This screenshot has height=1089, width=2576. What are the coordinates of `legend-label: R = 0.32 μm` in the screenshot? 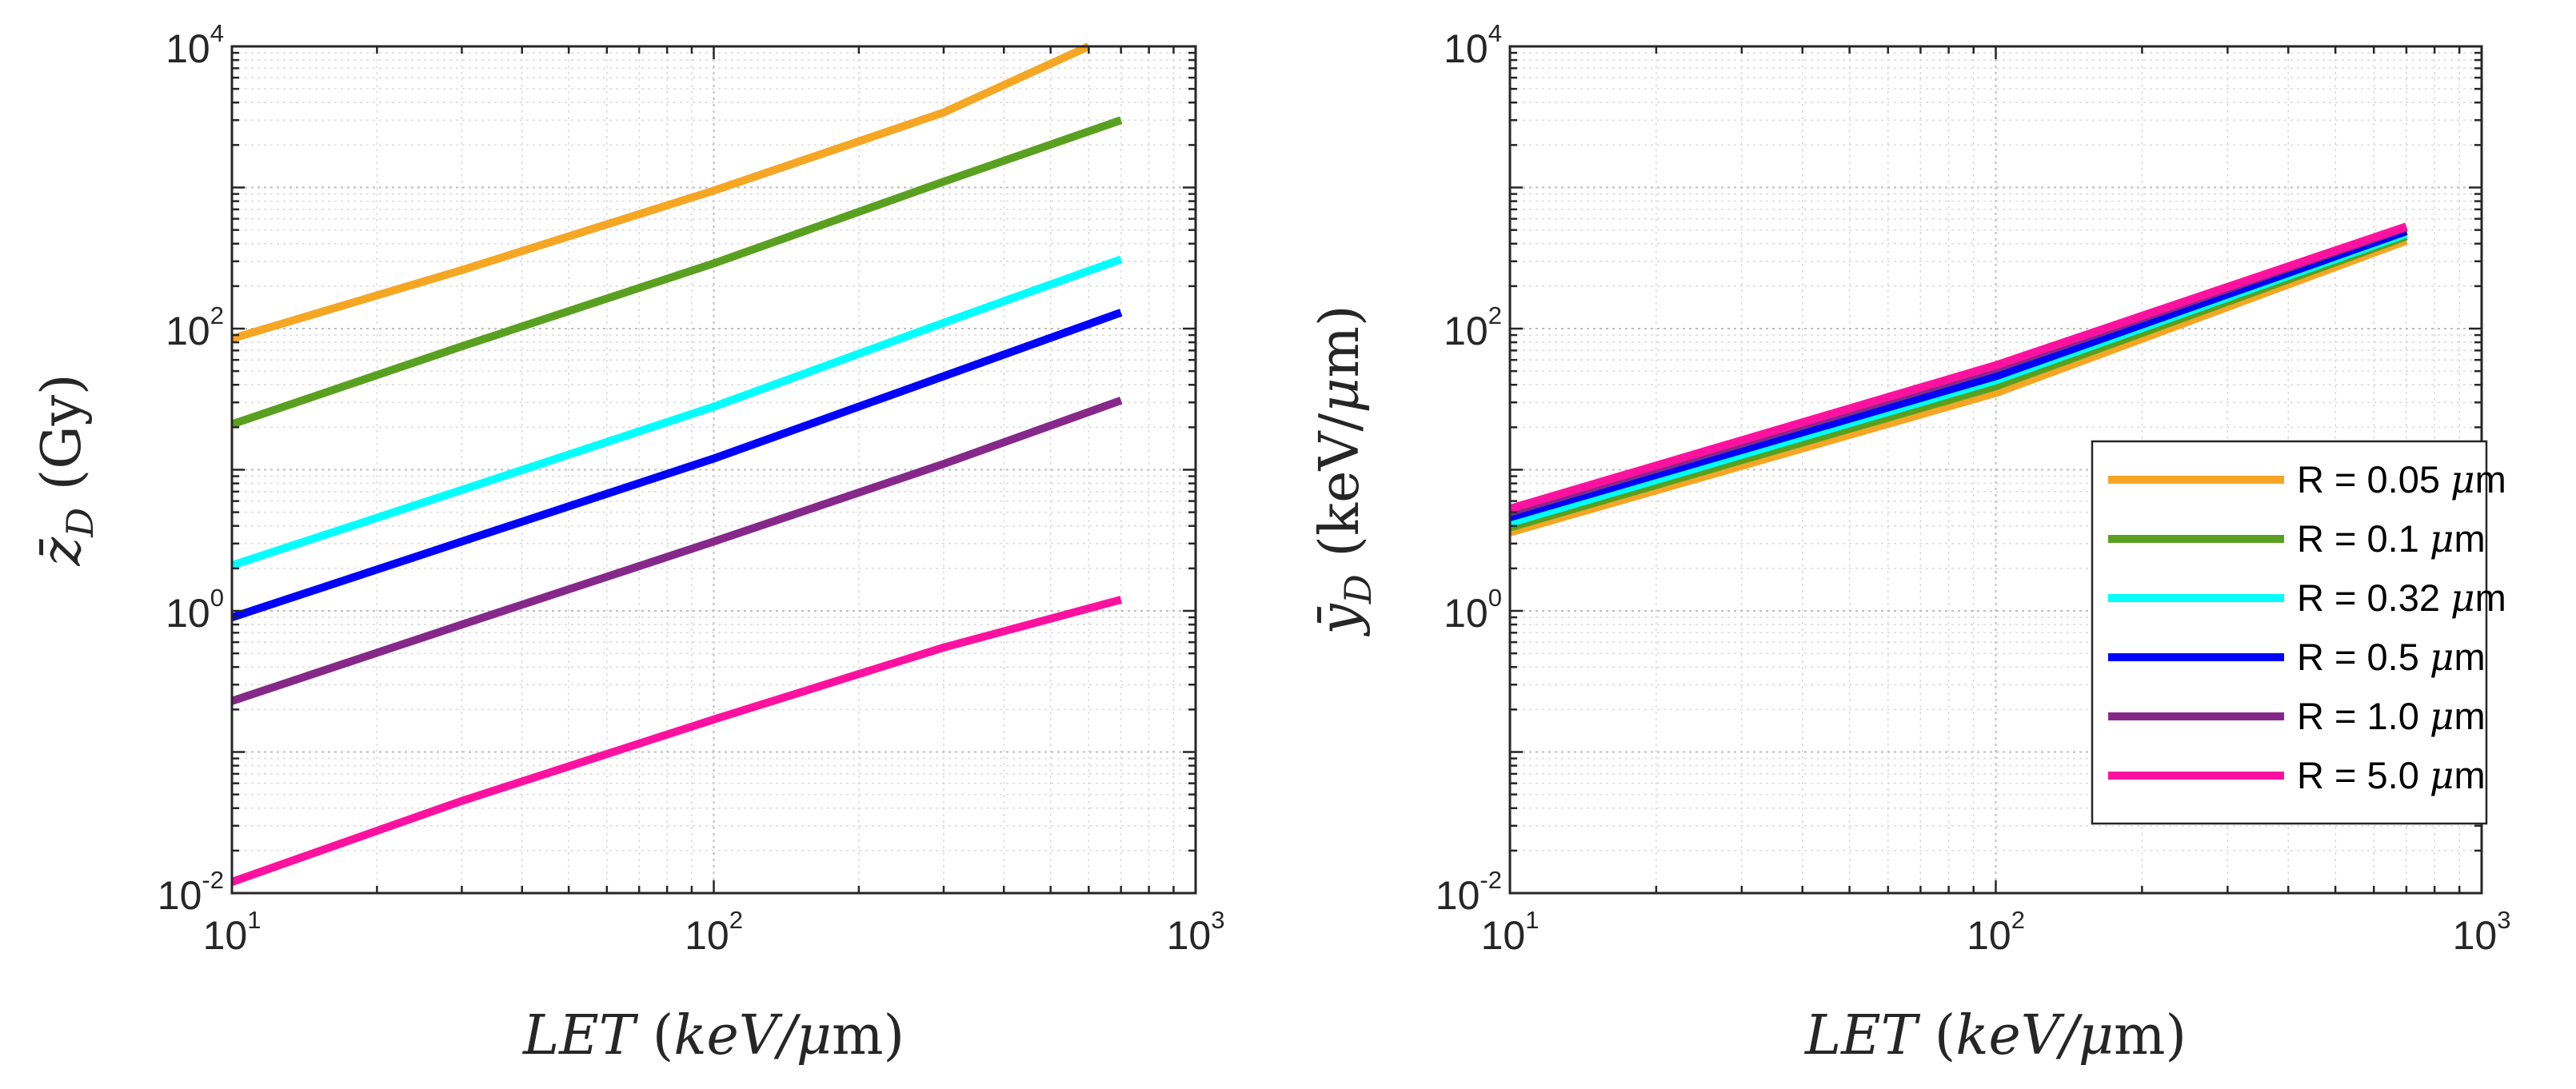 It's located at (2401, 598).